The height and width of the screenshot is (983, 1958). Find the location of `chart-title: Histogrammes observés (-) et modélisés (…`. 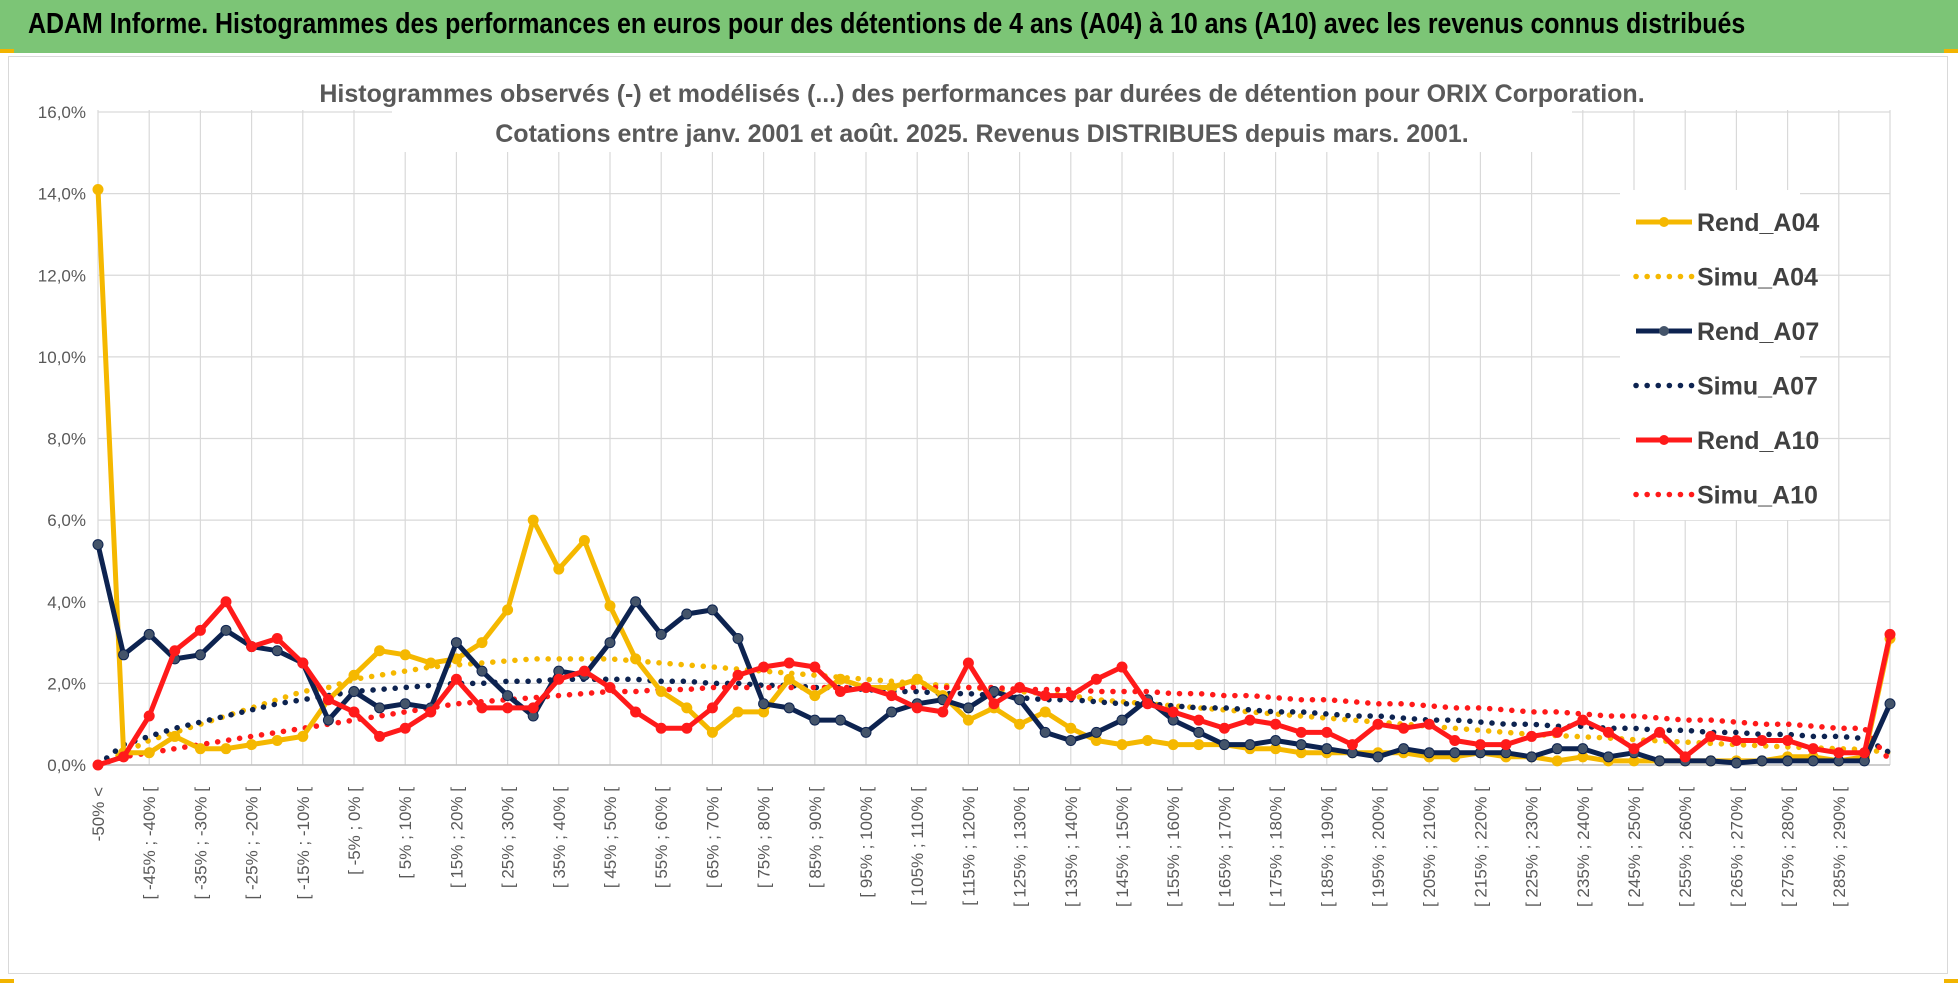

chart-title: Histogrammes observés (-) et modélisés (… is located at coordinates (981, 94).